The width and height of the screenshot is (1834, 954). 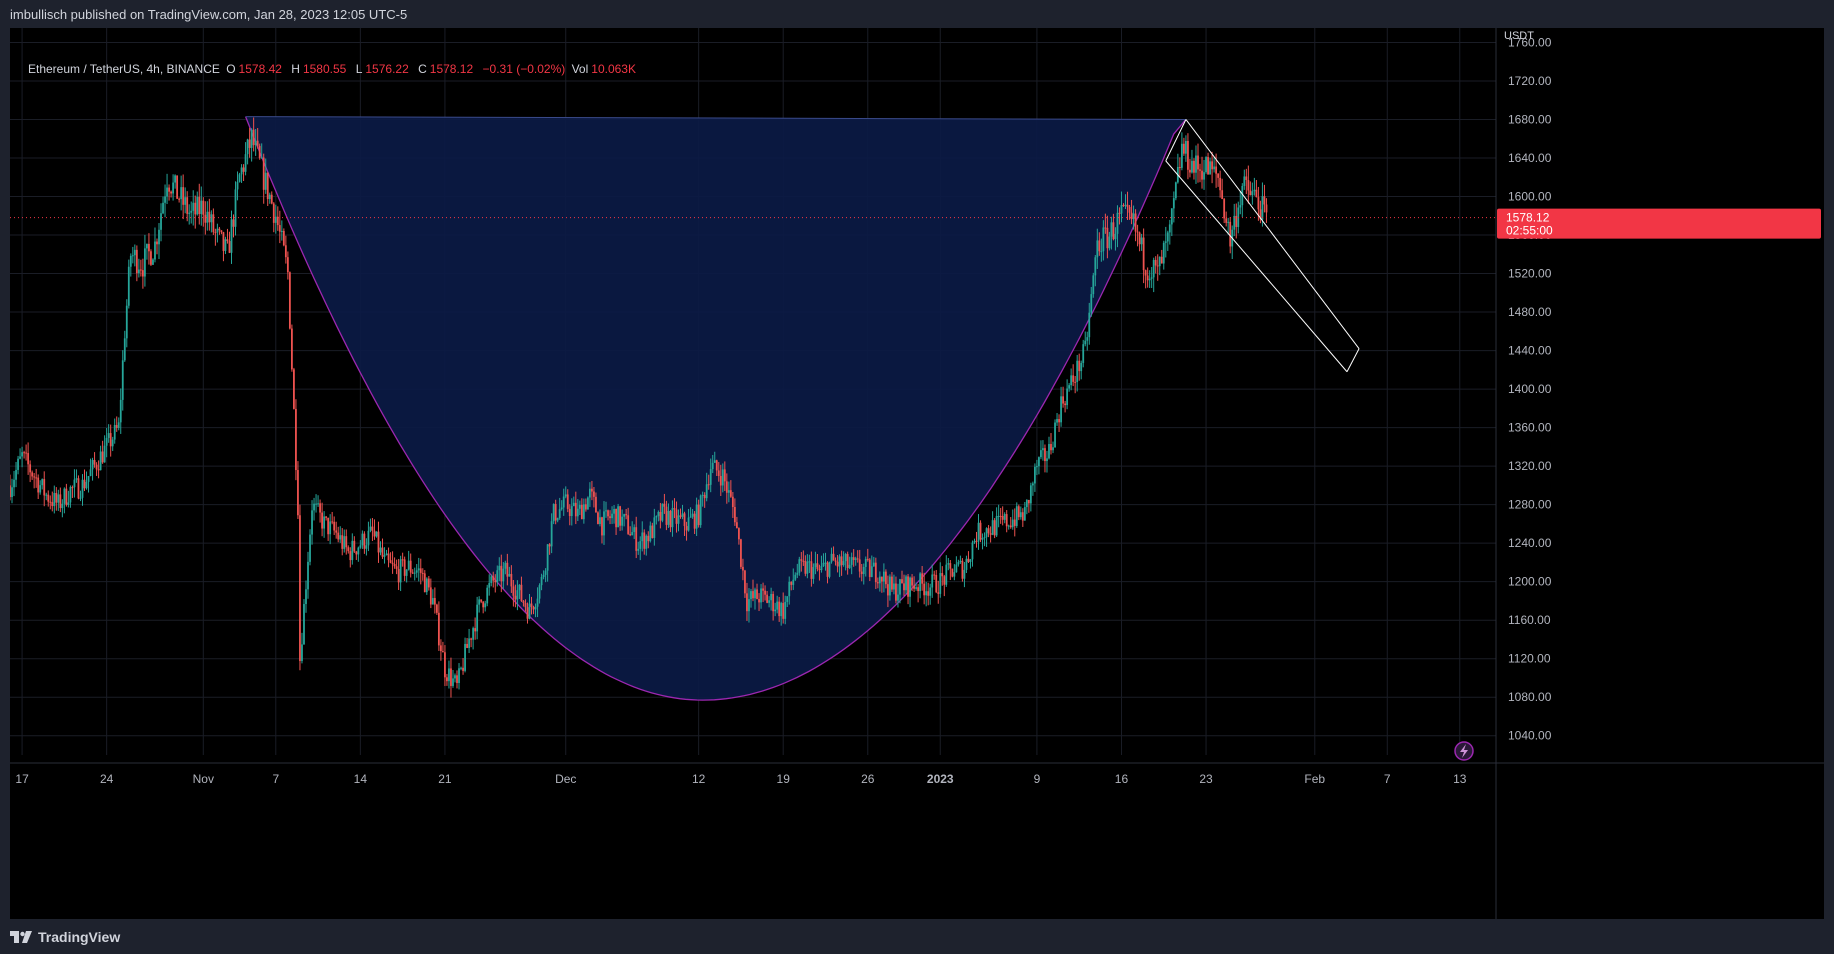 I want to click on legend-volume: Vol 10.063K, so click(x=605, y=69).